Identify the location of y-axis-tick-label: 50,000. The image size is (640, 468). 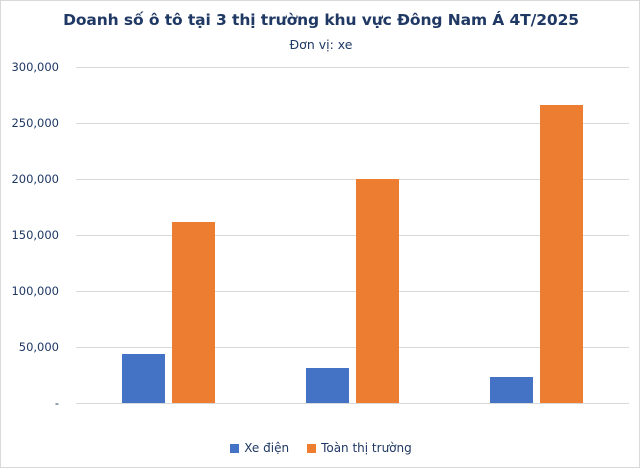
(38, 347).